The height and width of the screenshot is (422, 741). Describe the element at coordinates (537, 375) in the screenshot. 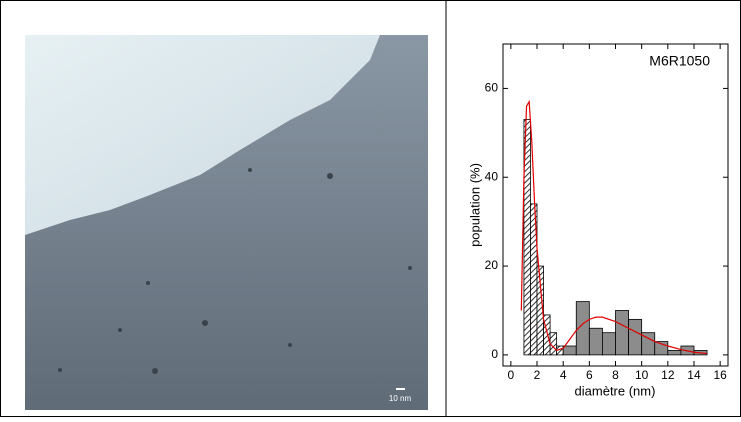

I see `x-tick-label: 2` at that location.